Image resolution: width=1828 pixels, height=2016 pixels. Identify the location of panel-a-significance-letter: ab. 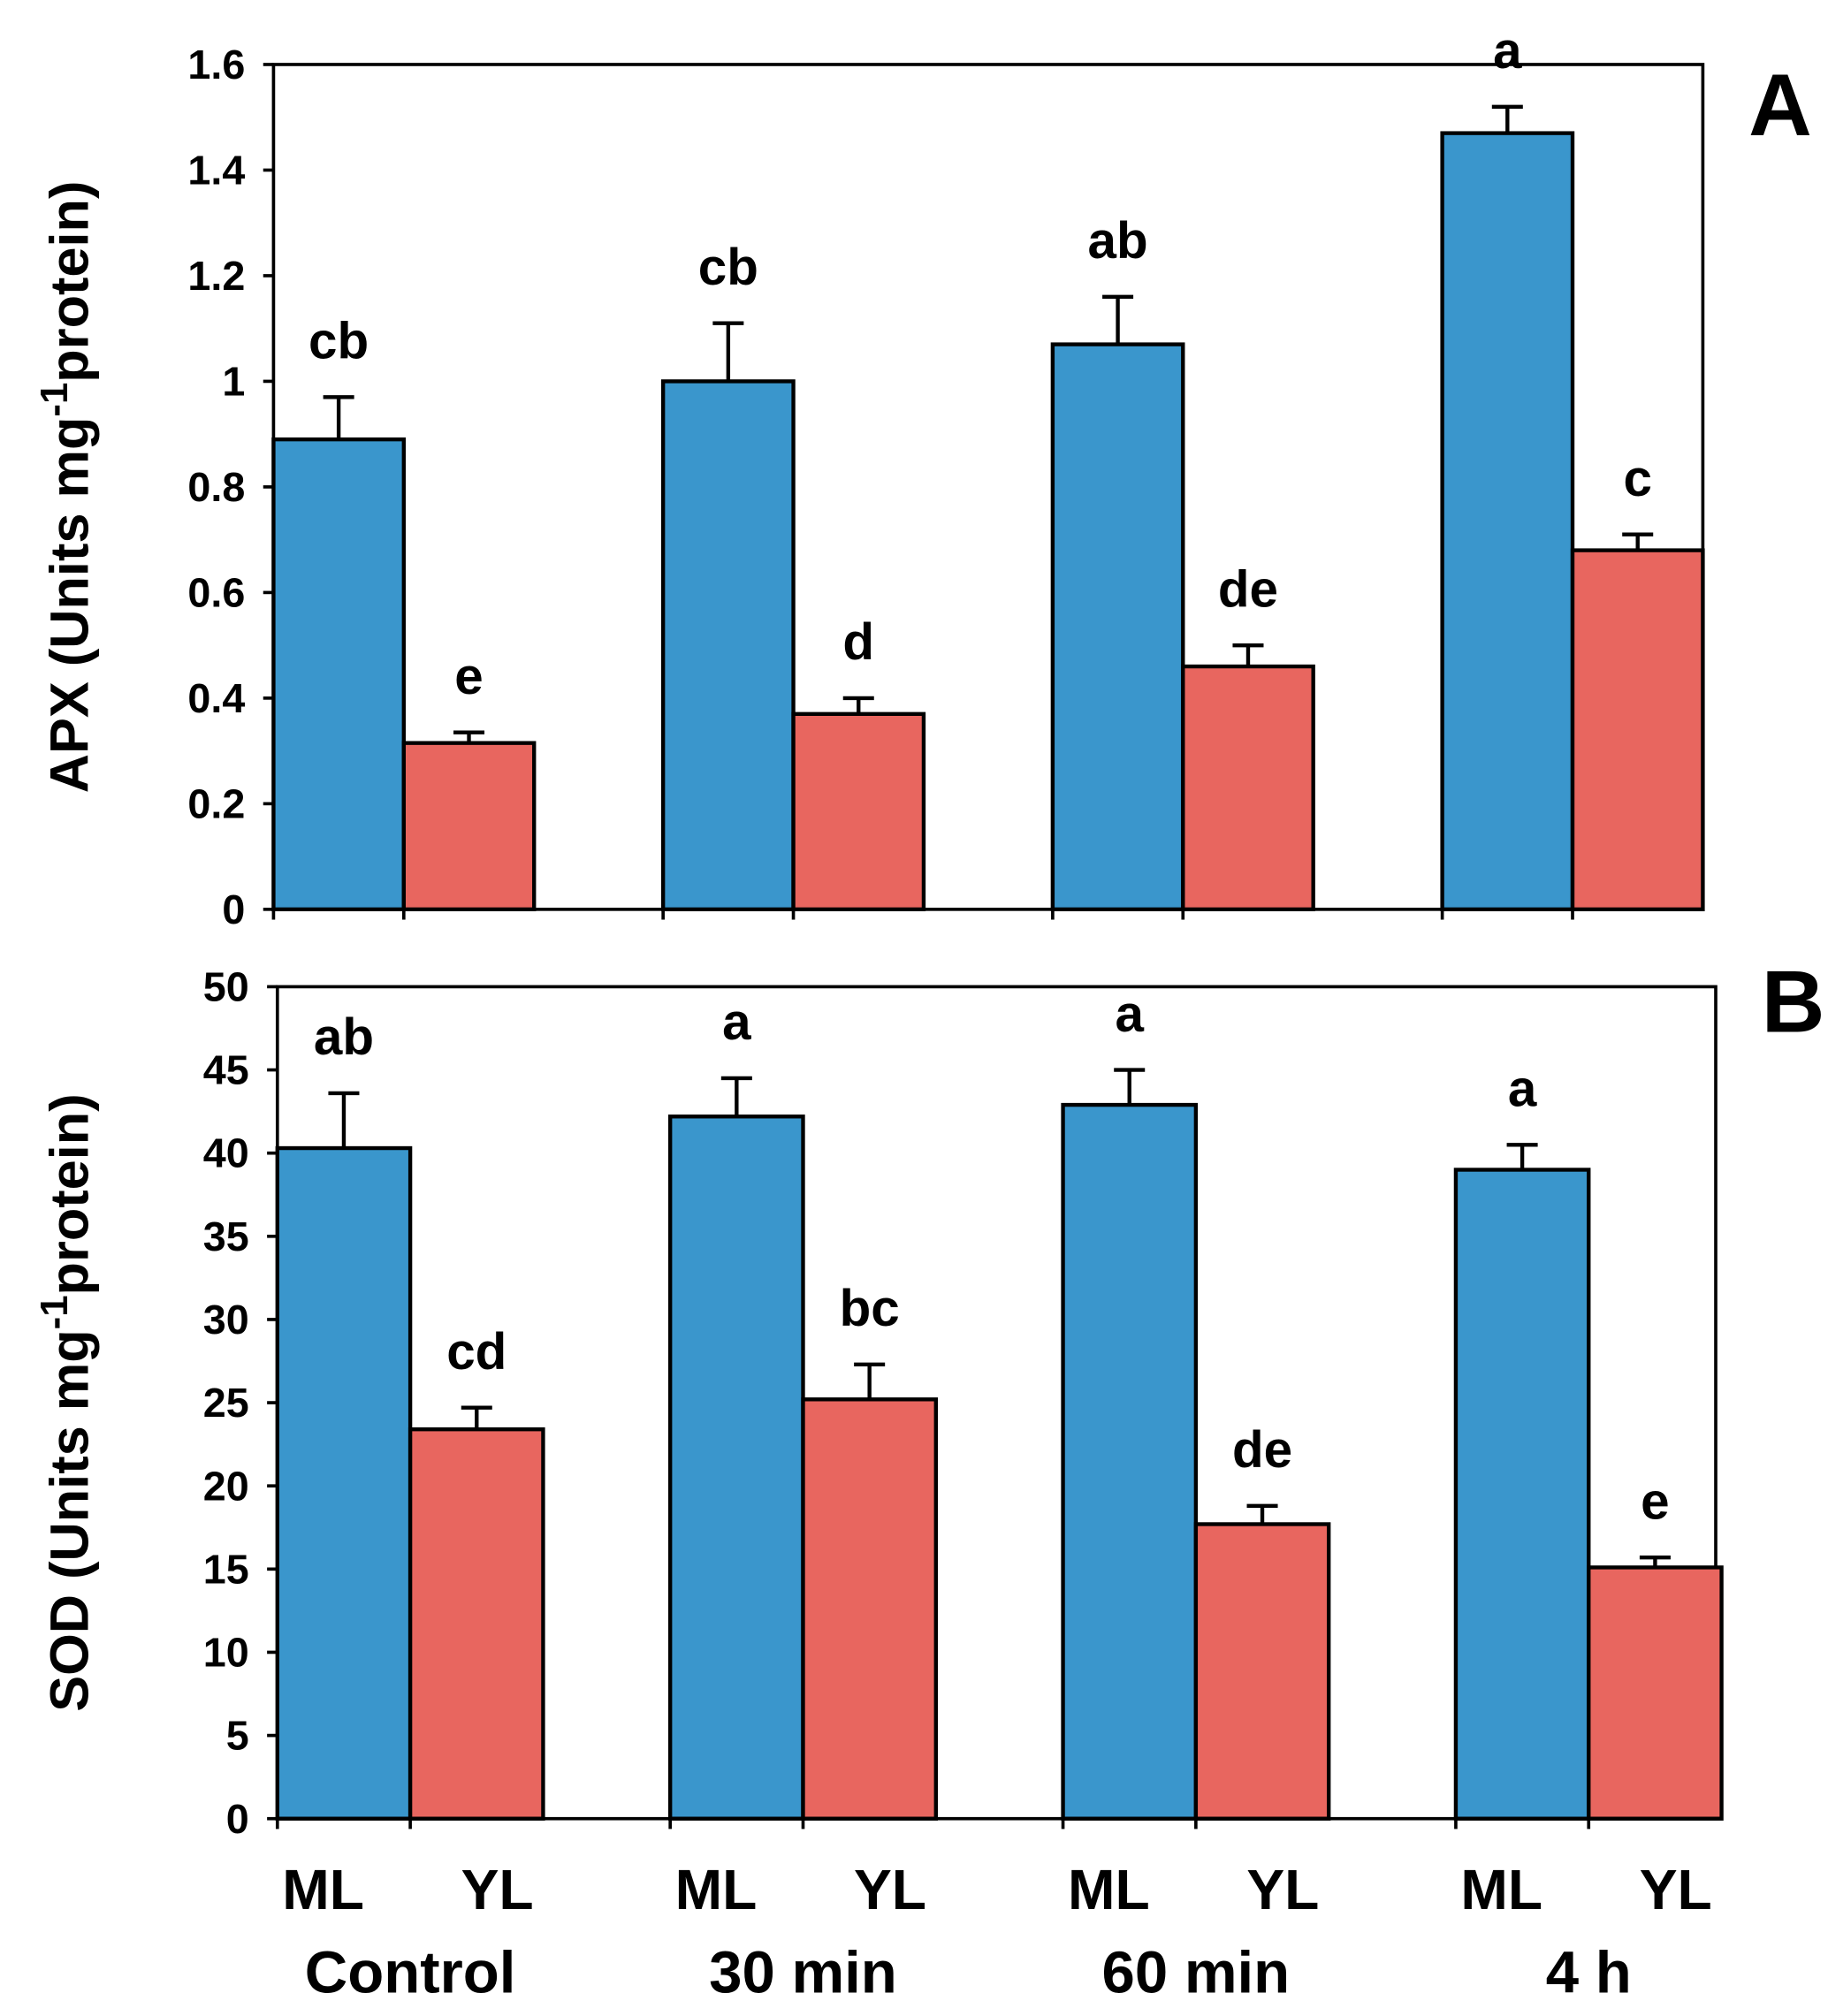
(1118, 241).